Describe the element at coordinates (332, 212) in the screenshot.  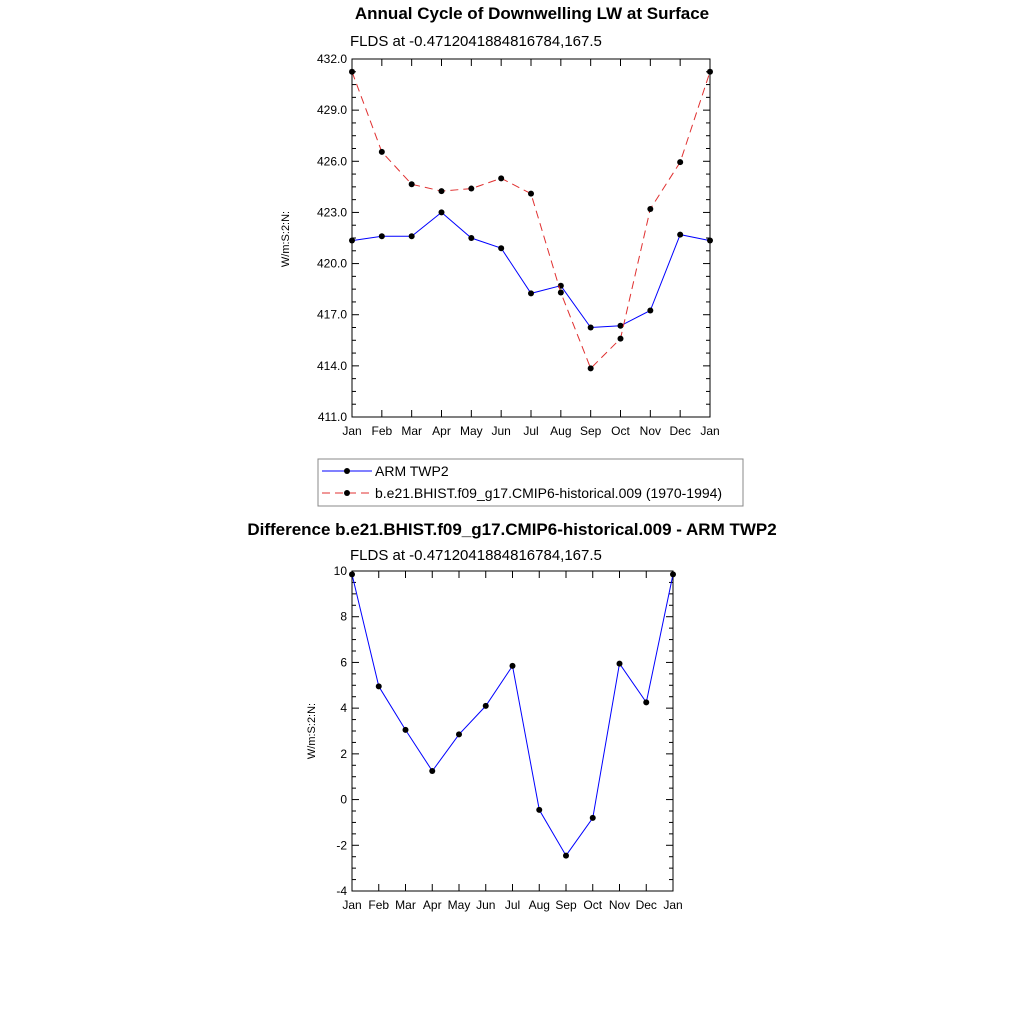
I see `y-tick-label: 423.0` at that location.